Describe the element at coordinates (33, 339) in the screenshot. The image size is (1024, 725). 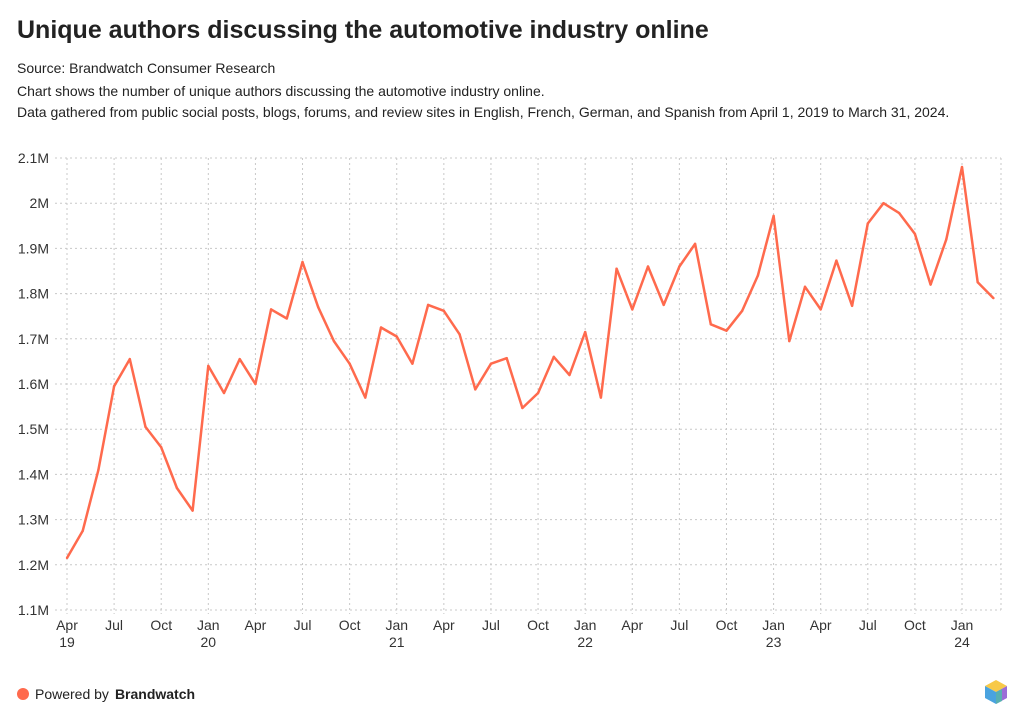
I see `y-tick-label: 1.7M` at that location.